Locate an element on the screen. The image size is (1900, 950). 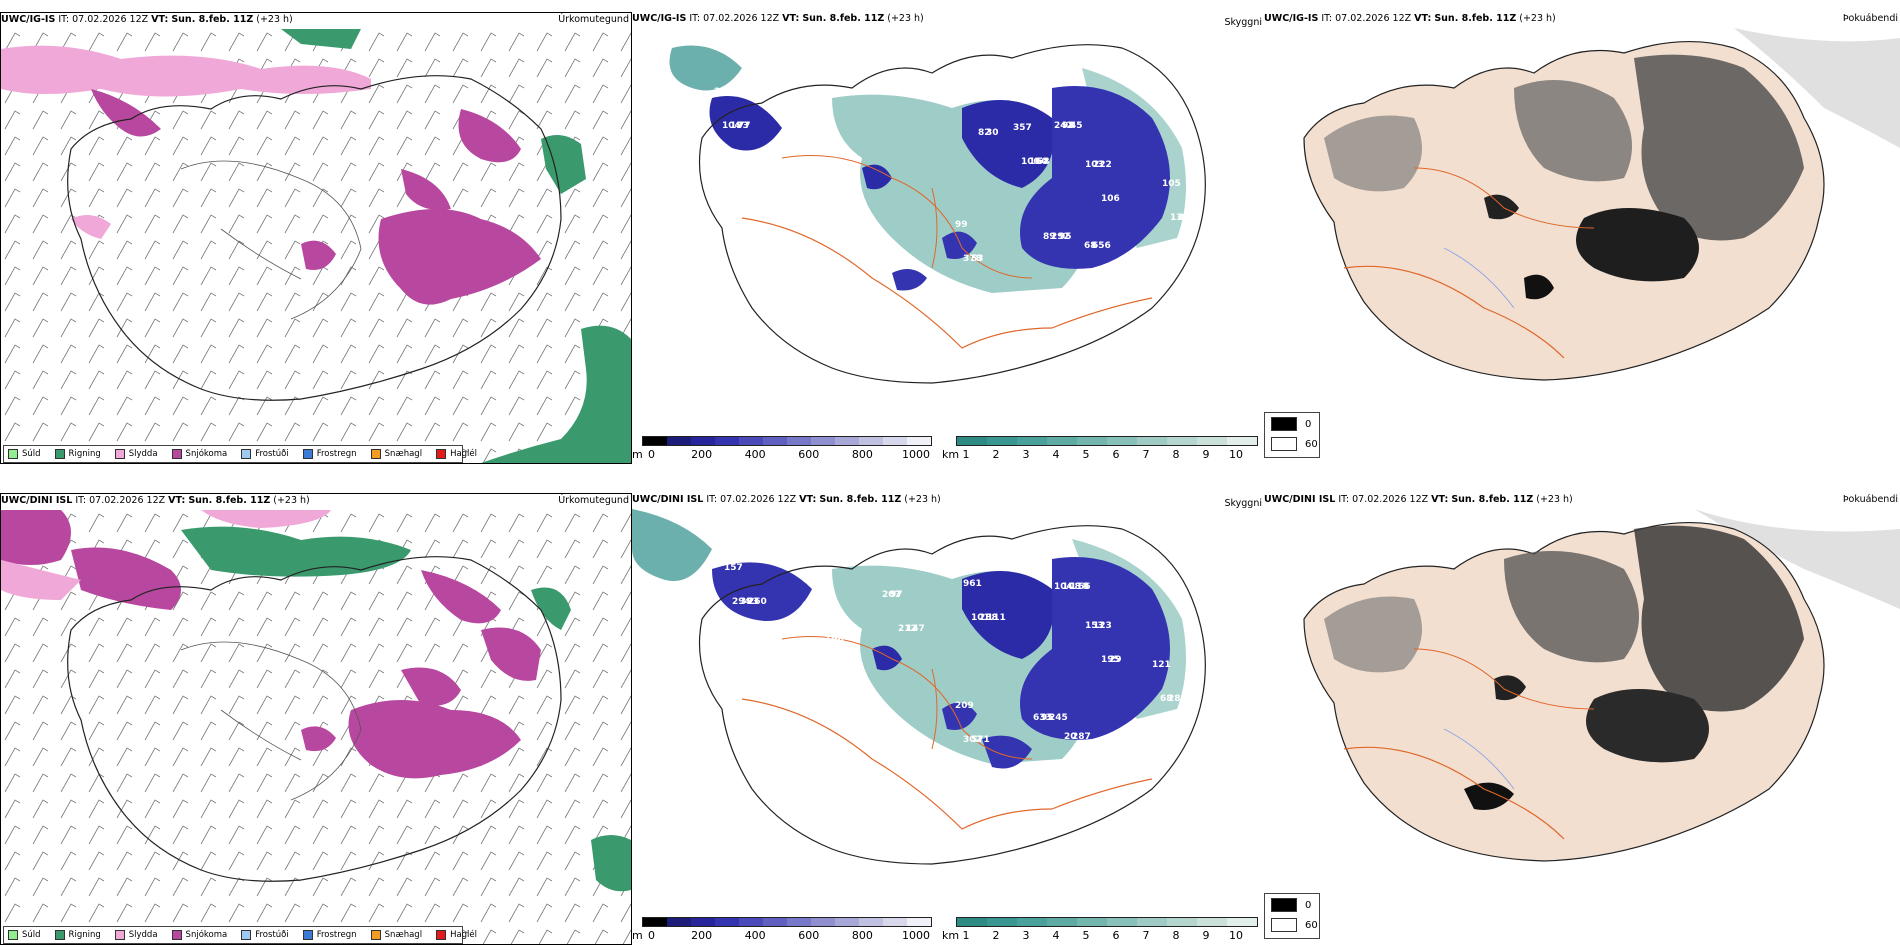
visibility-tick: 3 is located at coordinates (1026, 935).